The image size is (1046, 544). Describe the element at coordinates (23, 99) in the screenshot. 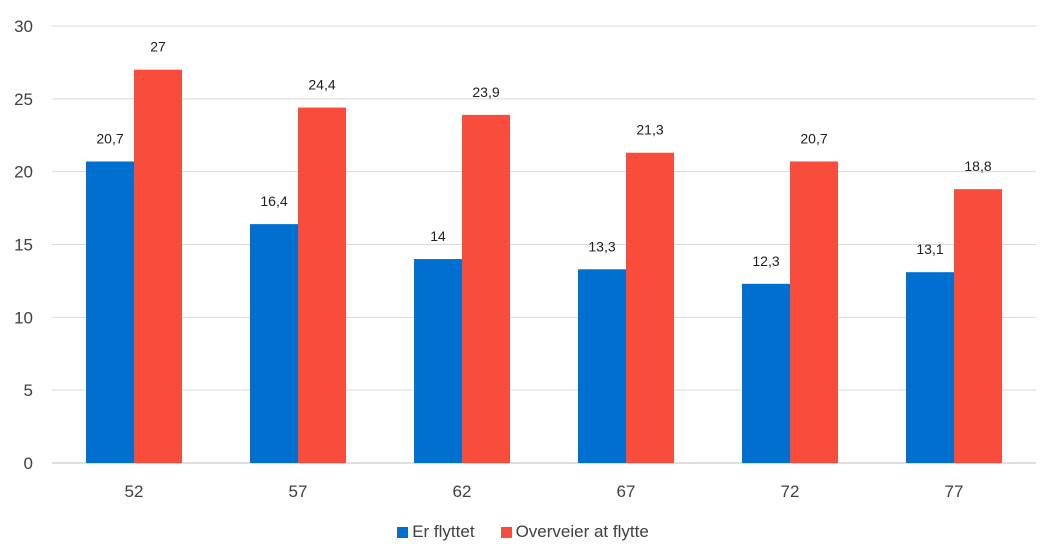

I see `y-tick-label: 25` at that location.